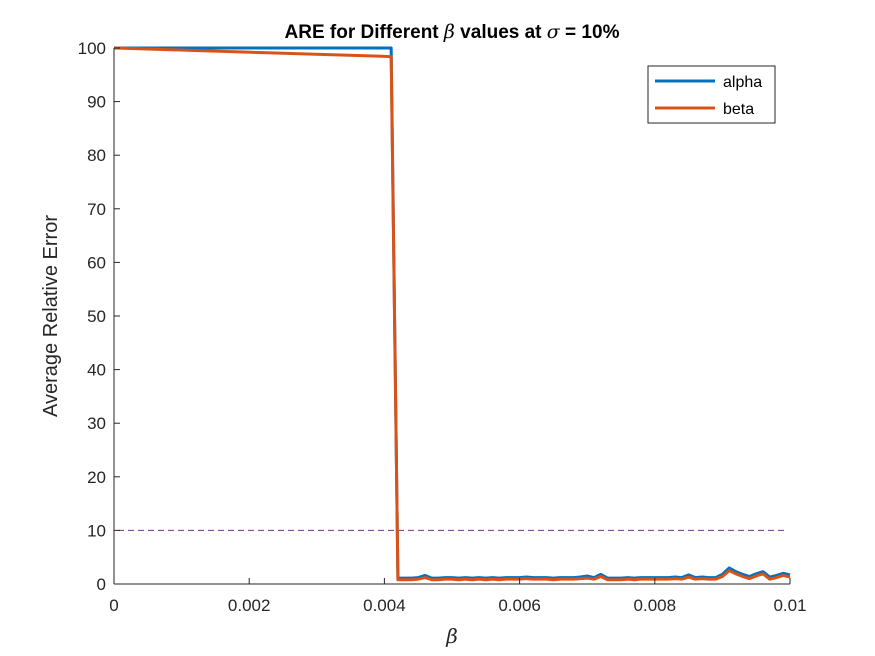  What do you see at coordinates (249, 605) in the screenshot?
I see `x-tick-label: 0.002` at bounding box center [249, 605].